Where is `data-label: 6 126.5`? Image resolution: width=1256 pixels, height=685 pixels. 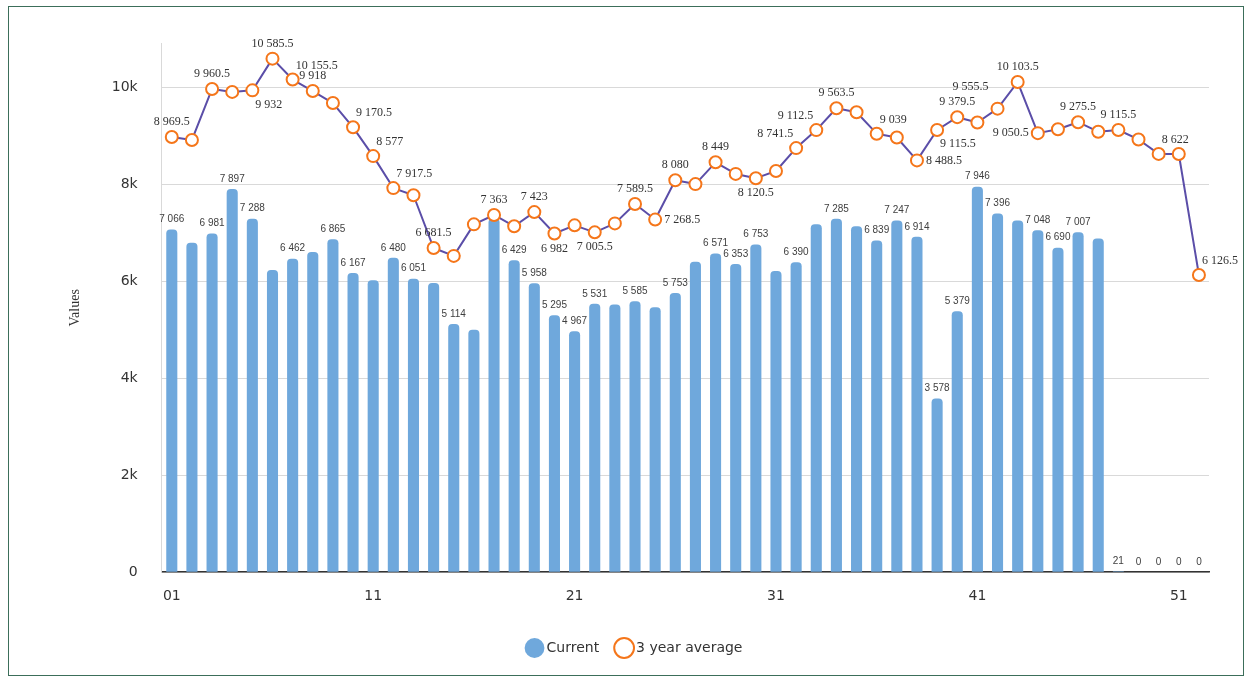
data-label: 6 126.5 is located at coordinates (1219, 260).